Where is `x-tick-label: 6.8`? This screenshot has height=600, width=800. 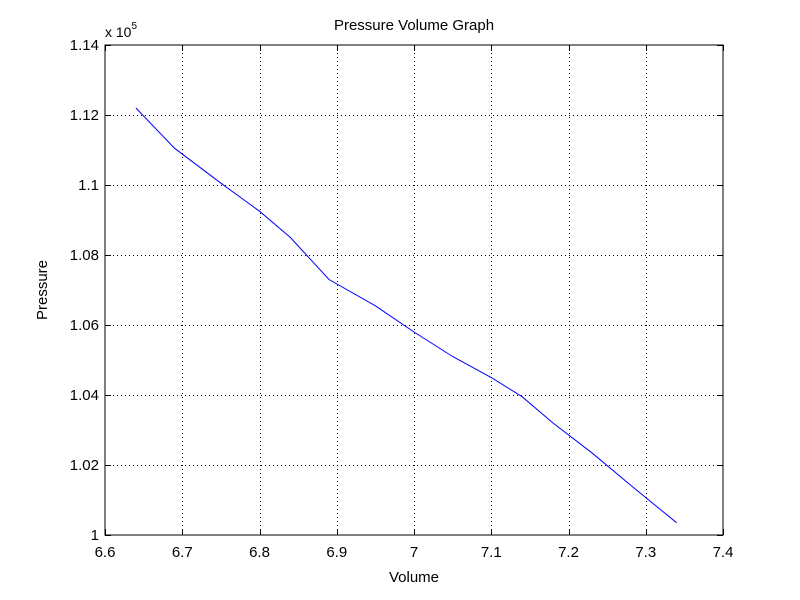
x-tick-label: 6.8 is located at coordinates (259, 552).